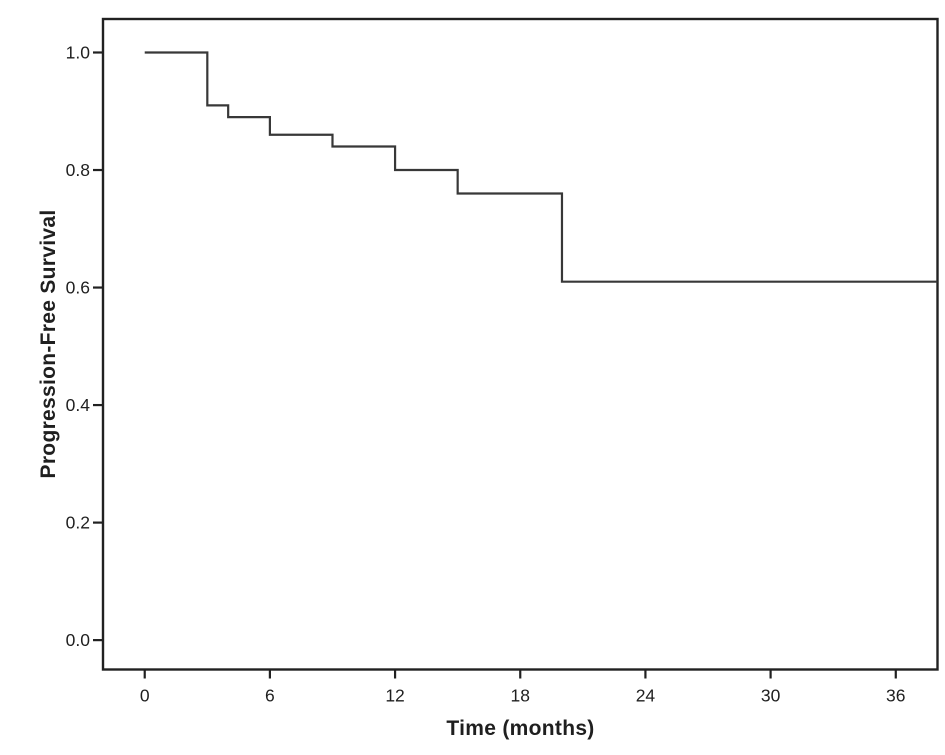 The image size is (945, 755). What do you see at coordinates (895, 696) in the screenshot?
I see `x-tick-label: 36` at bounding box center [895, 696].